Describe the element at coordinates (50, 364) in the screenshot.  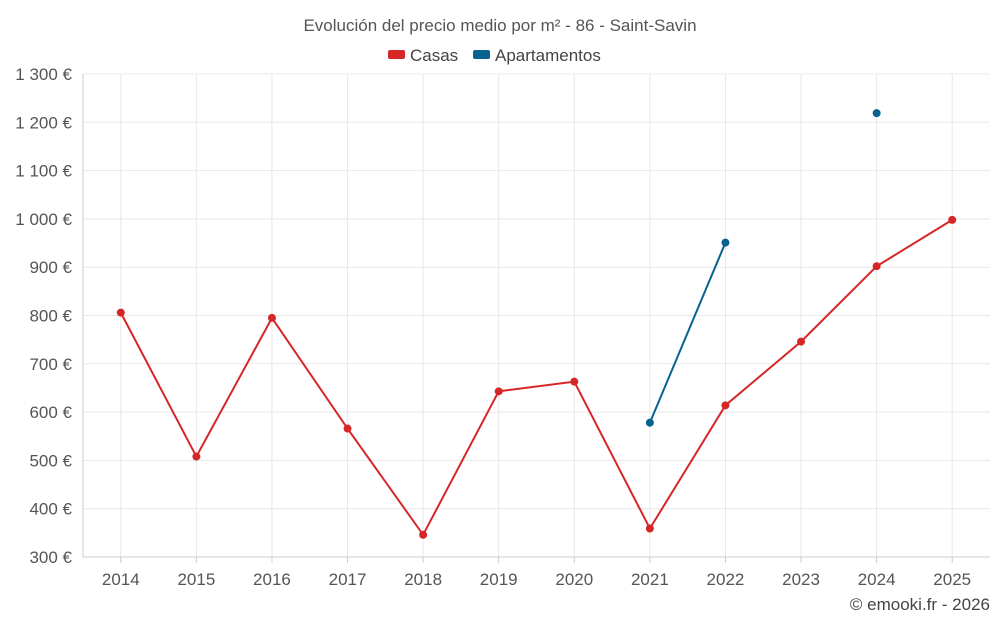
I see `y-tick-label: 700 €` at that location.